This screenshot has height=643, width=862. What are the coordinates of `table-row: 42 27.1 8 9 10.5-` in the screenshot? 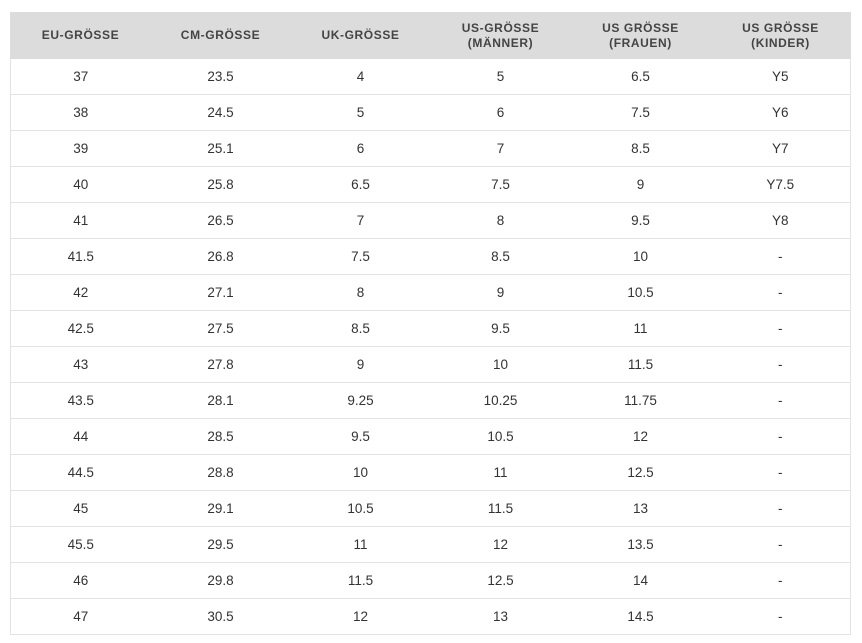 It's located at (430, 292).